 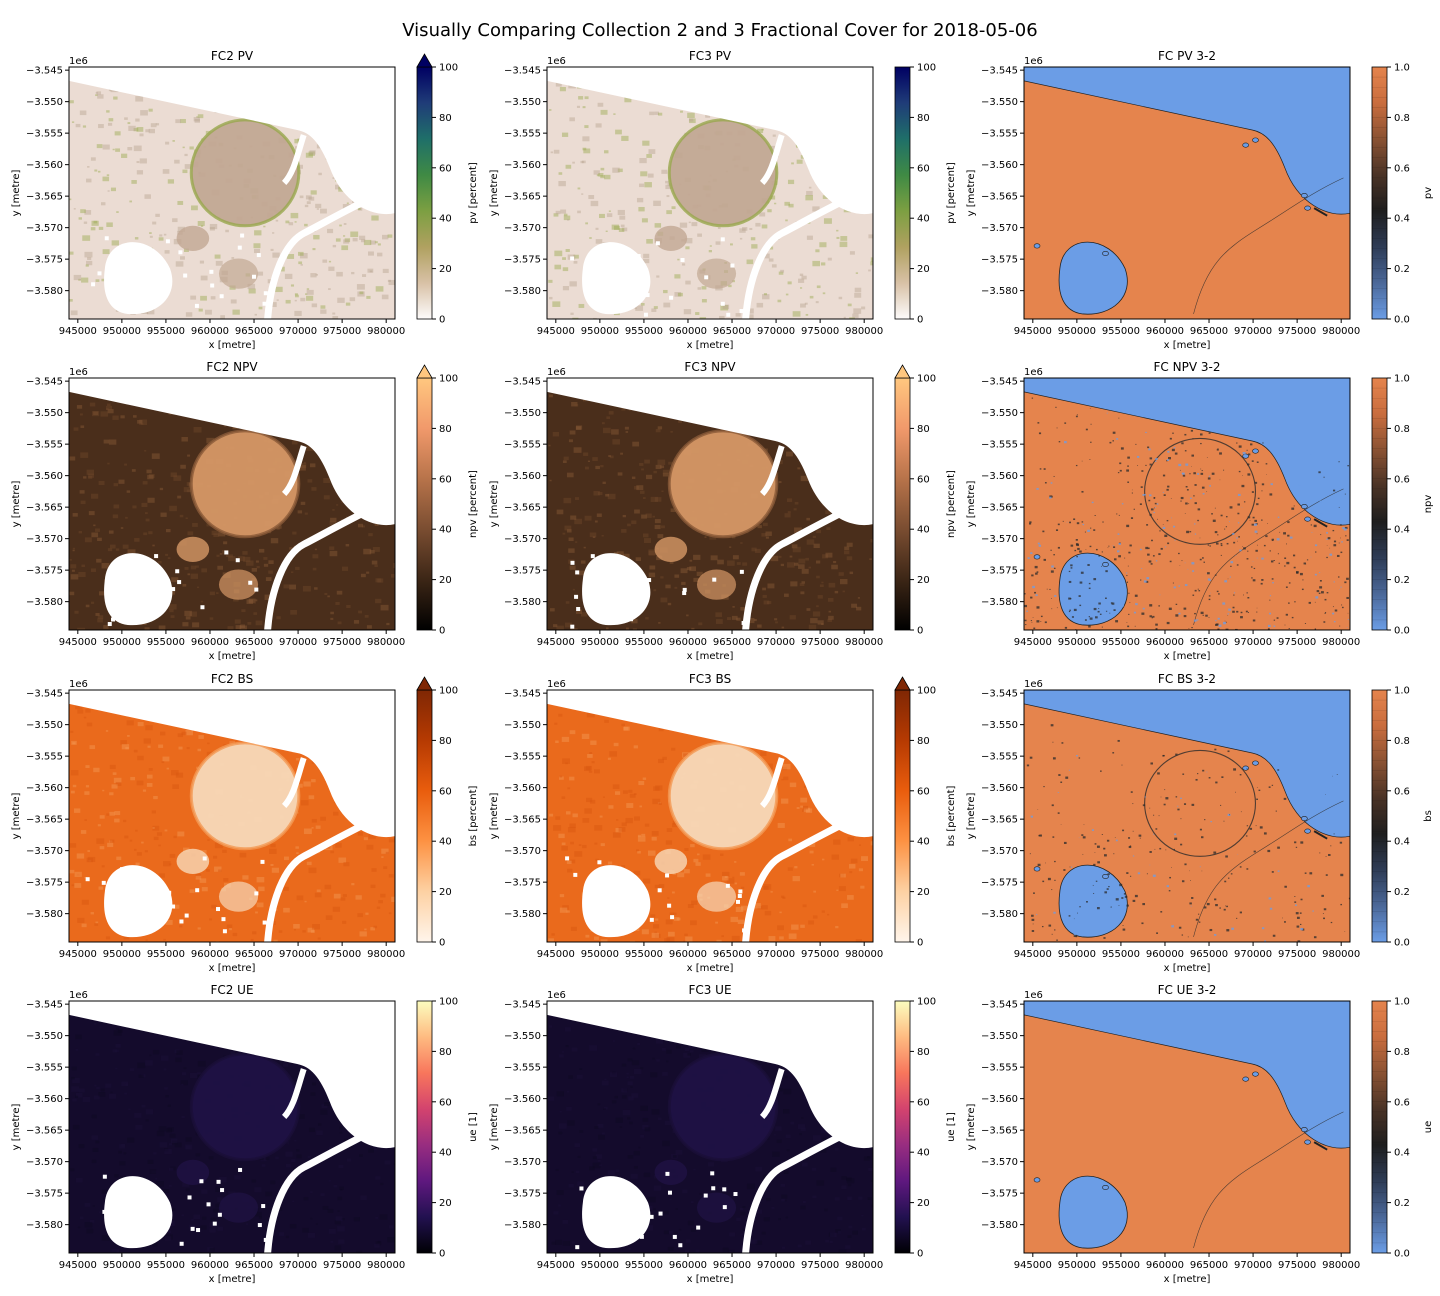 What do you see at coordinates (1402, 1254) in the screenshot?
I see `colorbar-tick-label: 0.0` at bounding box center [1402, 1254].